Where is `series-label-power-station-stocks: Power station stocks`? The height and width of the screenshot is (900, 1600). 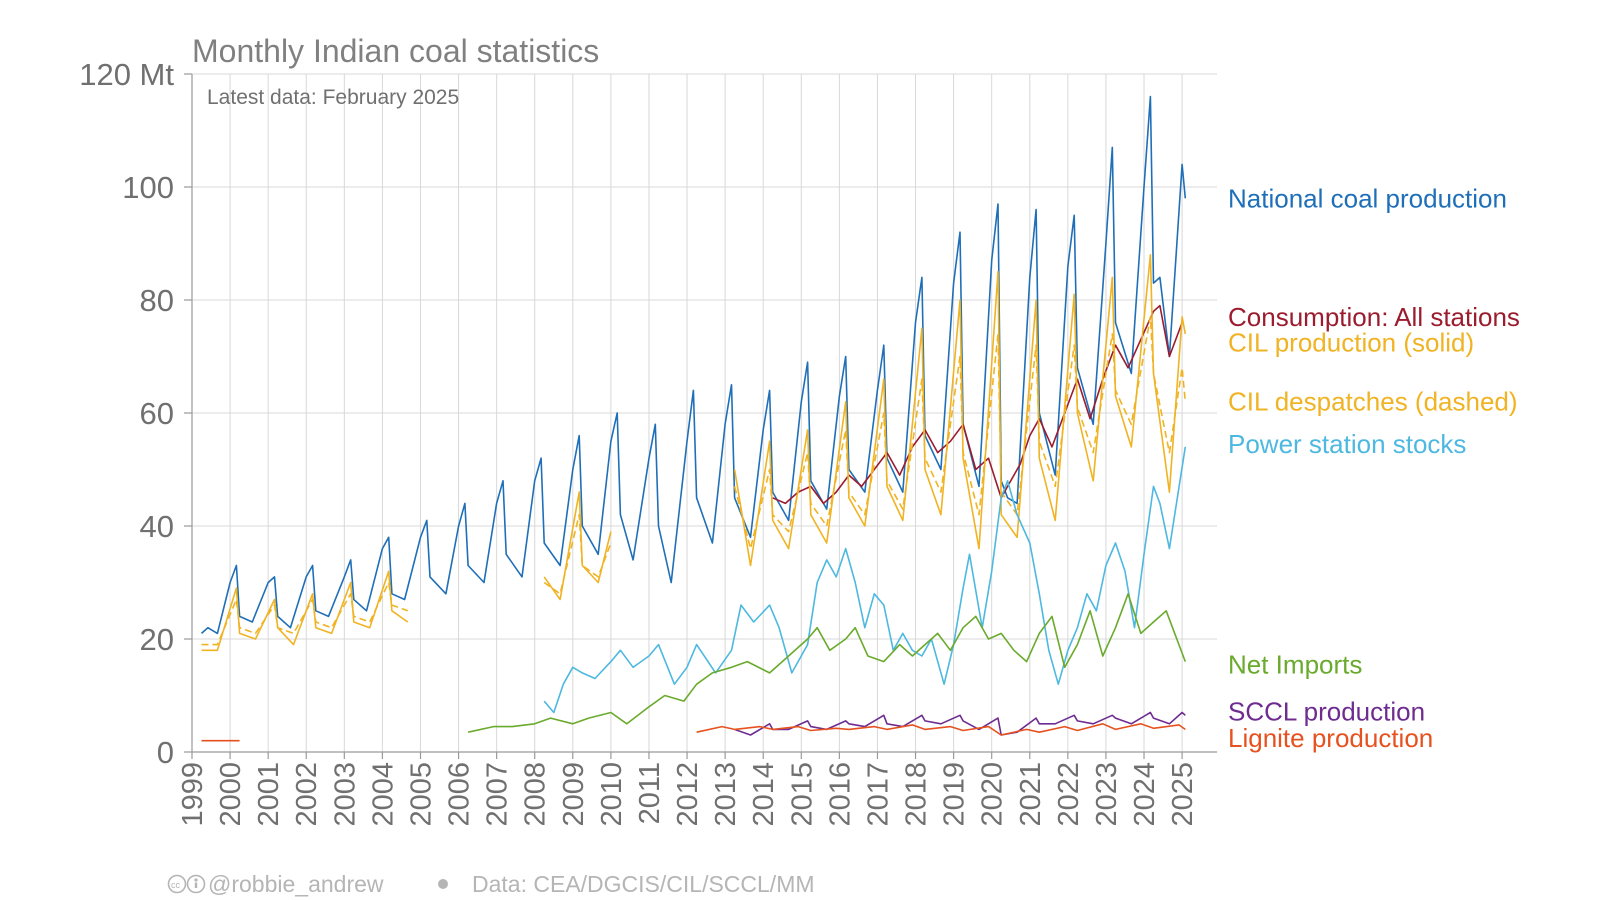 series-label-power-station-stocks: Power station stocks is located at coordinates (1347, 444).